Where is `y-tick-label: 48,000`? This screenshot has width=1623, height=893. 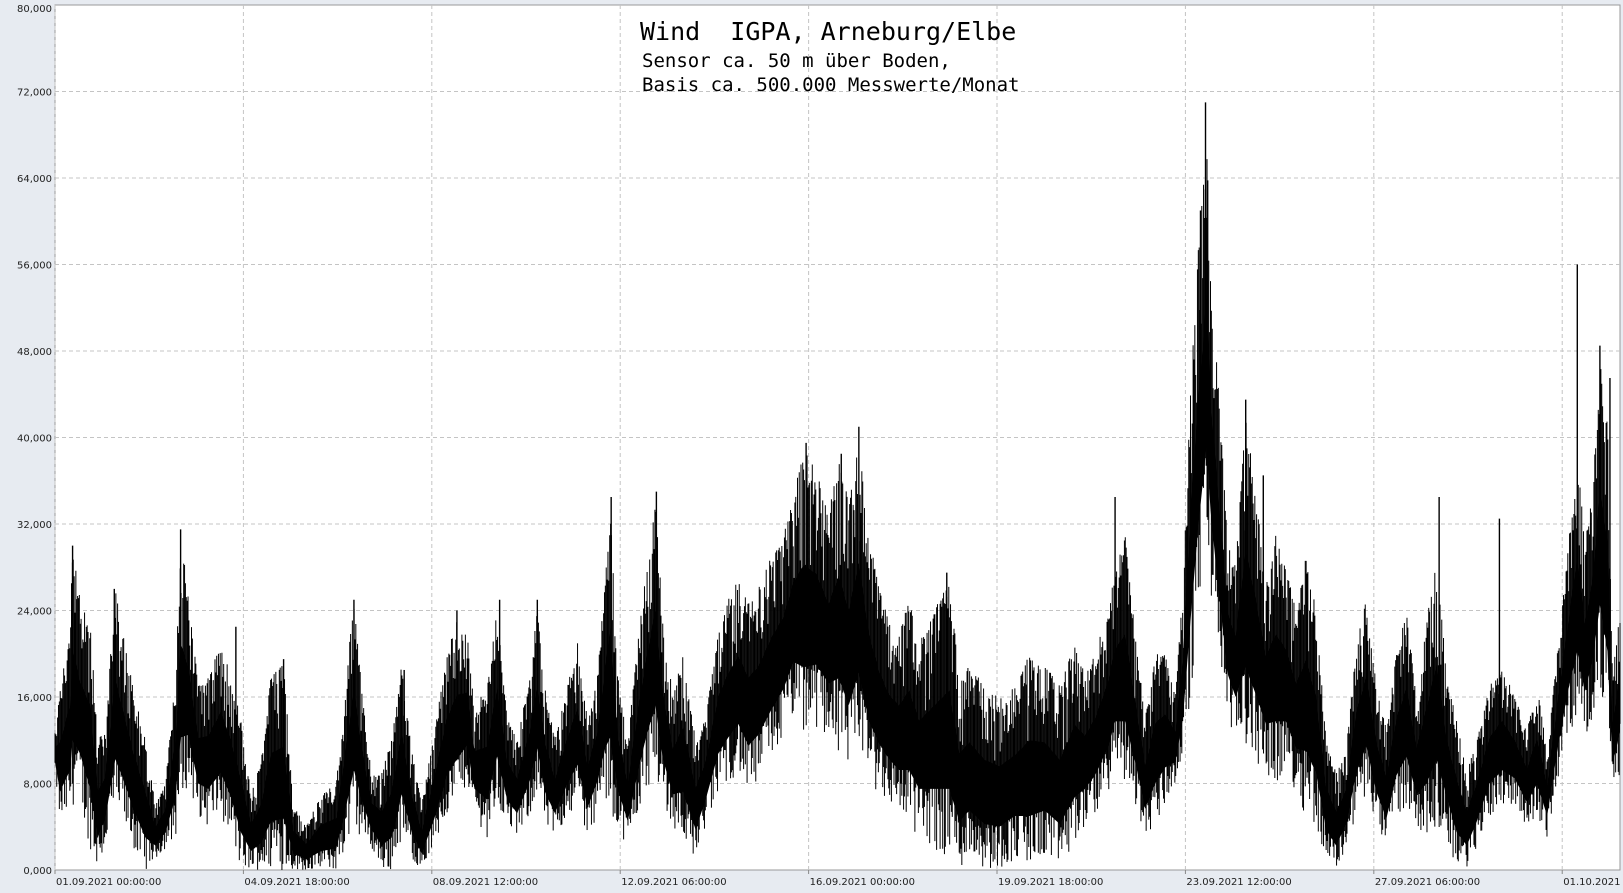
y-tick-label: 48,000 is located at coordinates (34, 352).